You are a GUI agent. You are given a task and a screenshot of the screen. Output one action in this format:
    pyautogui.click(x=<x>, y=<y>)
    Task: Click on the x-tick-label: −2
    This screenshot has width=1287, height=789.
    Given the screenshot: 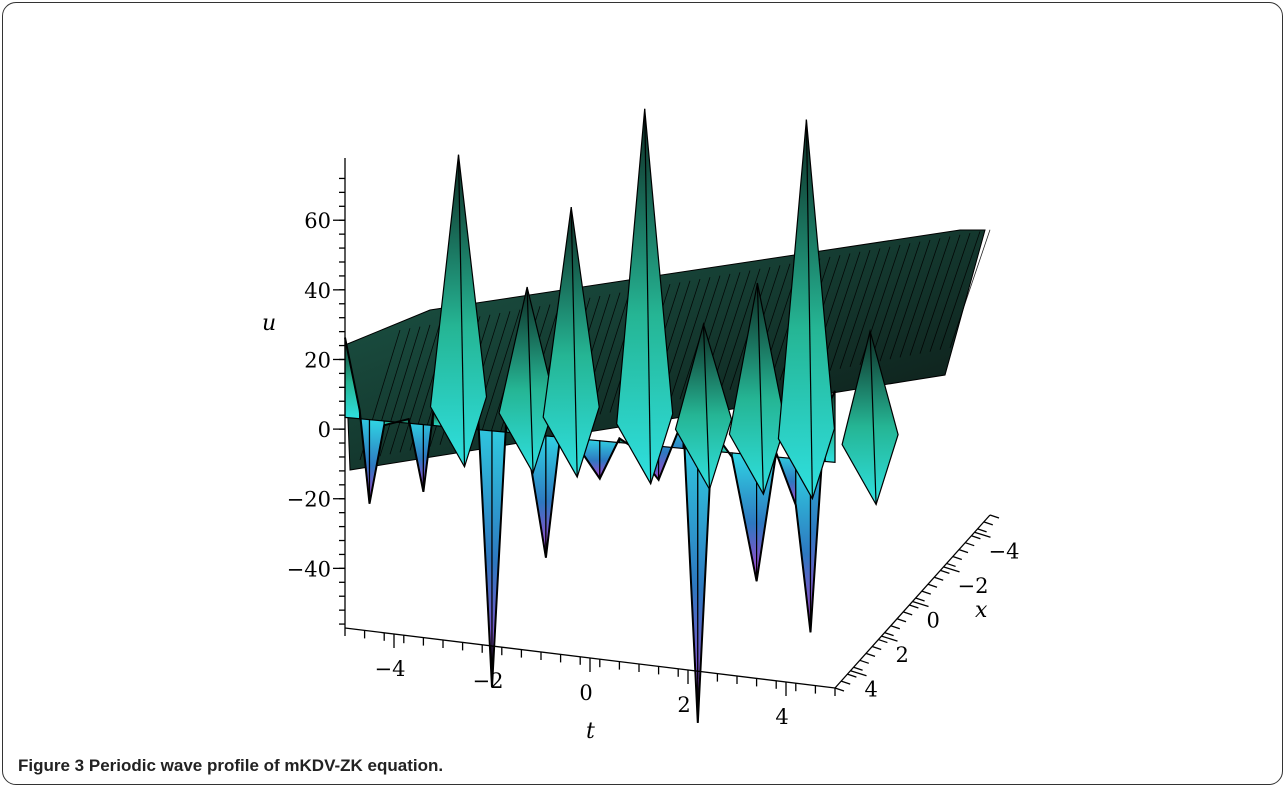 What is the action you would take?
    pyautogui.click(x=973, y=586)
    